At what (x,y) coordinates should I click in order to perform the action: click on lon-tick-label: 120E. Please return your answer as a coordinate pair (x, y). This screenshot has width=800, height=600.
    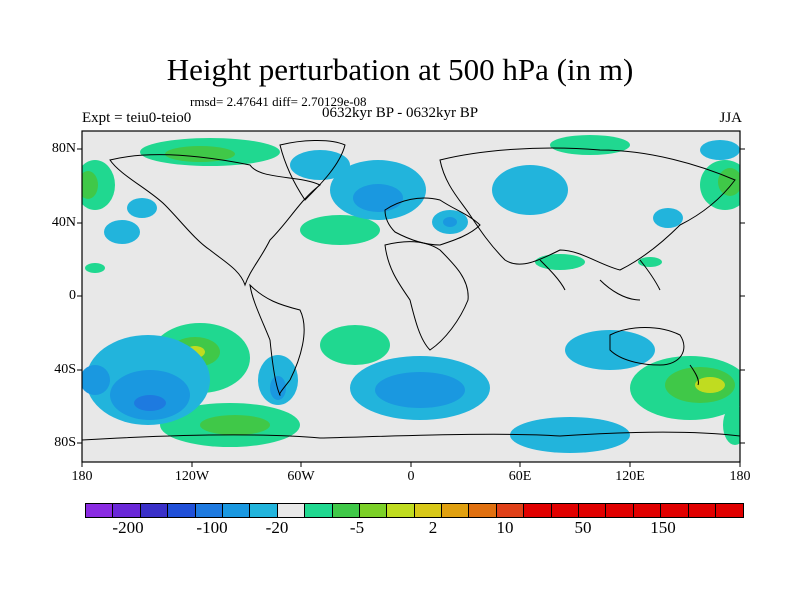
    Looking at the image, I should click on (630, 476).